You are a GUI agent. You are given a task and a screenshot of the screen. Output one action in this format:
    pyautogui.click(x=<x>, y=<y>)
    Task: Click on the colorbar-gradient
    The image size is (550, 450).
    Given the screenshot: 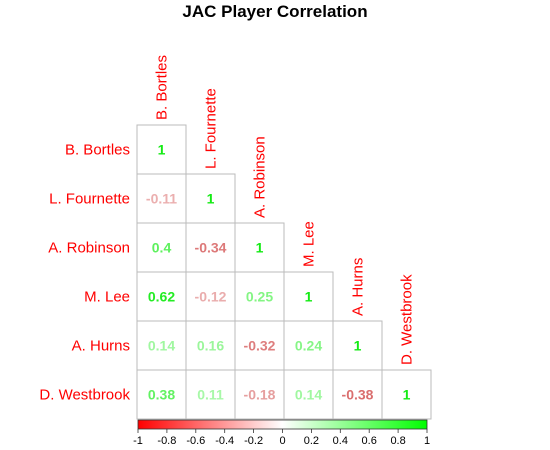 What is the action you would take?
    pyautogui.click(x=282, y=424)
    